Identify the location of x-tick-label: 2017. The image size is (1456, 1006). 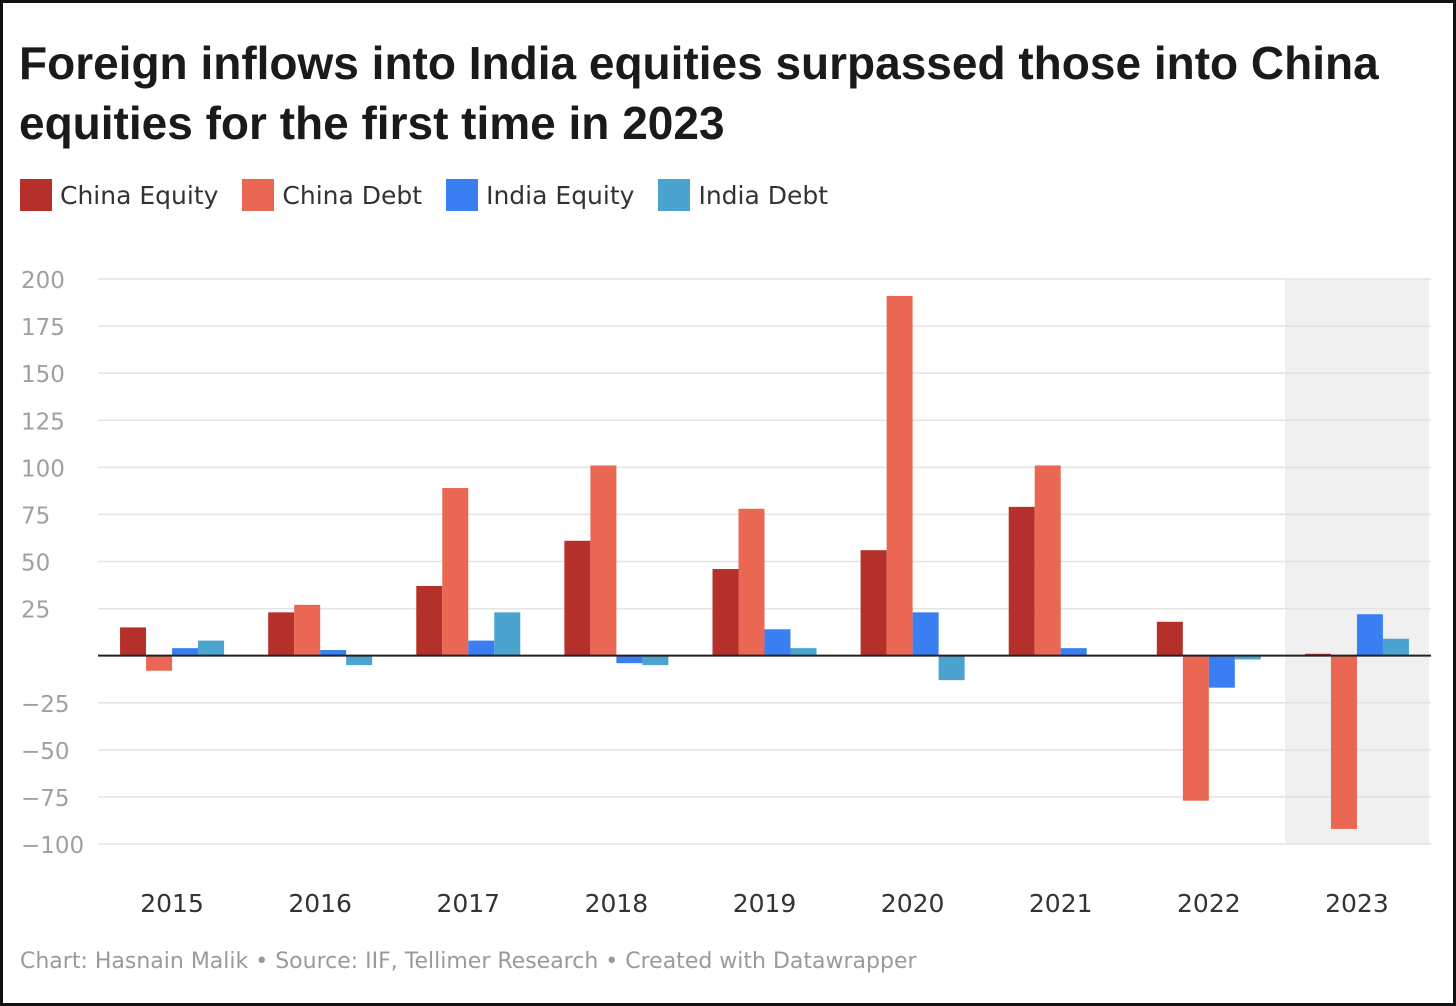
(468, 903).